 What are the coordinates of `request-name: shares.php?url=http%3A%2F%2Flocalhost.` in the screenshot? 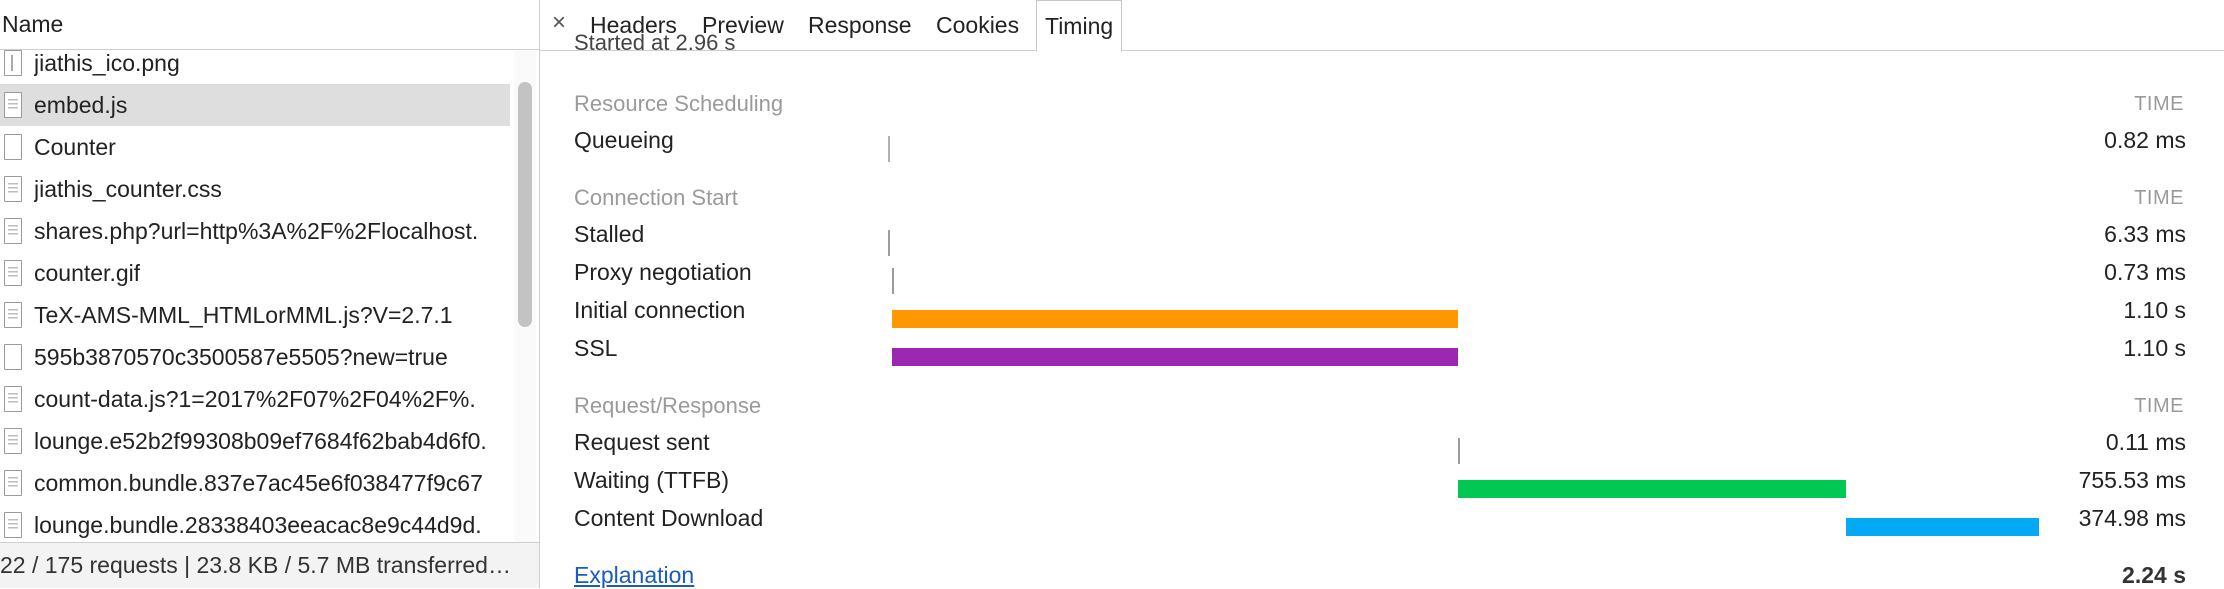 It's located at (256, 230).